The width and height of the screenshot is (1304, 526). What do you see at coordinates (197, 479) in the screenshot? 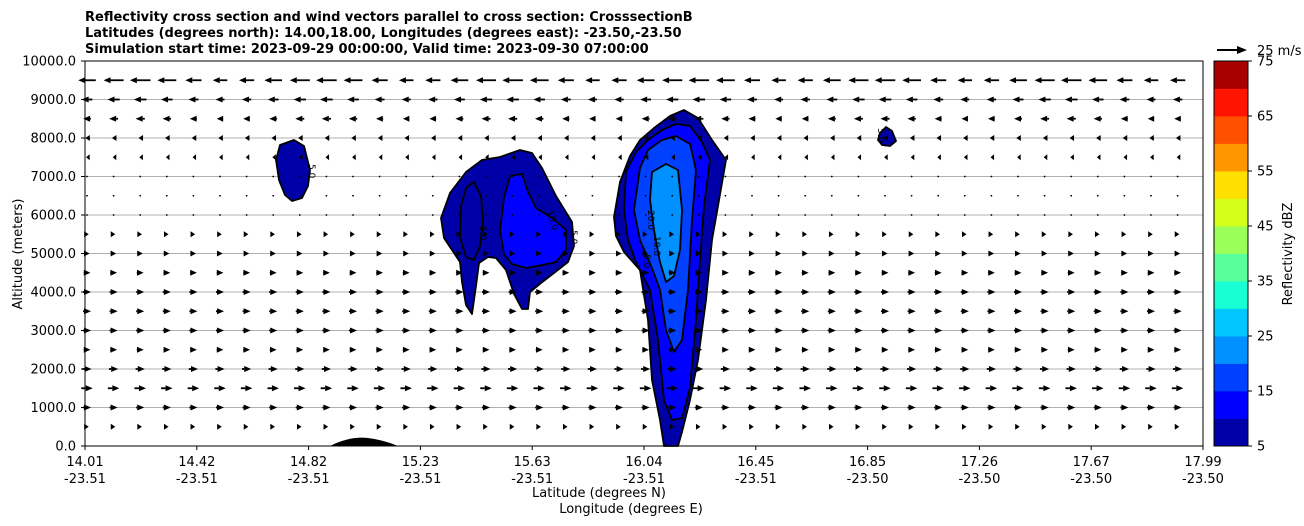
I see `x-tick-lon-1: -23.51` at bounding box center [197, 479].